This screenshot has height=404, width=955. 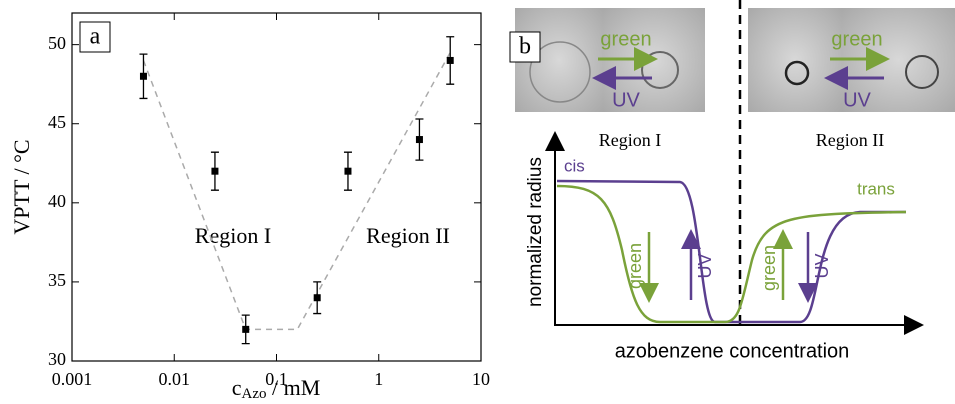 What do you see at coordinates (57, 201) in the screenshot?
I see `y-tick-label: 40` at bounding box center [57, 201].